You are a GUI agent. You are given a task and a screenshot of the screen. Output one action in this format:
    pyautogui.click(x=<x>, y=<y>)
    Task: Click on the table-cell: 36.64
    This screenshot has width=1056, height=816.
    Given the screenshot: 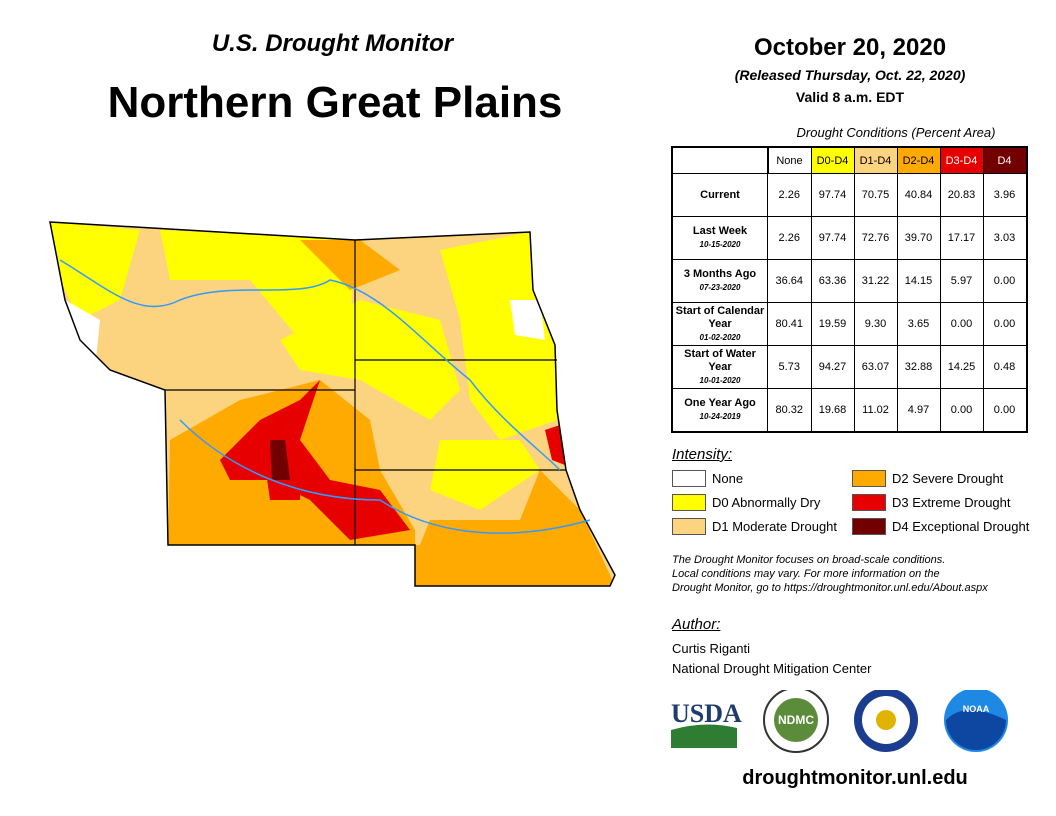 What is the action you would take?
    pyautogui.click(x=789, y=281)
    